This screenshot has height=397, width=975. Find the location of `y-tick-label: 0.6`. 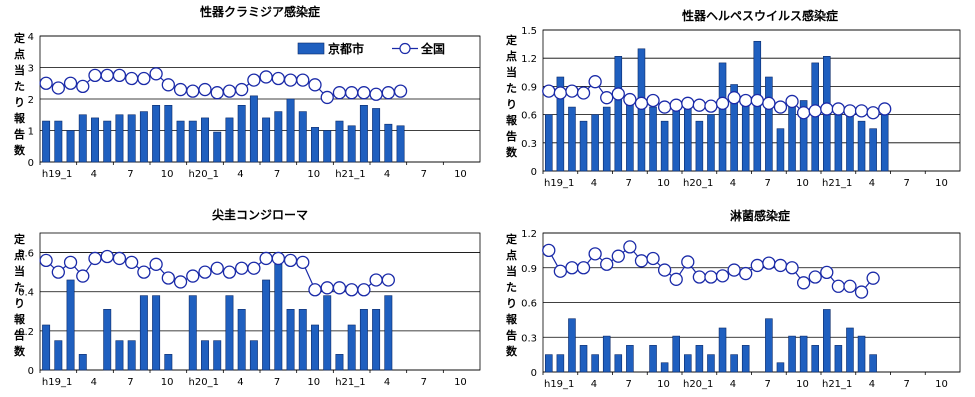

y-tick-label: 0.6 is located at coordinates (26, 254).